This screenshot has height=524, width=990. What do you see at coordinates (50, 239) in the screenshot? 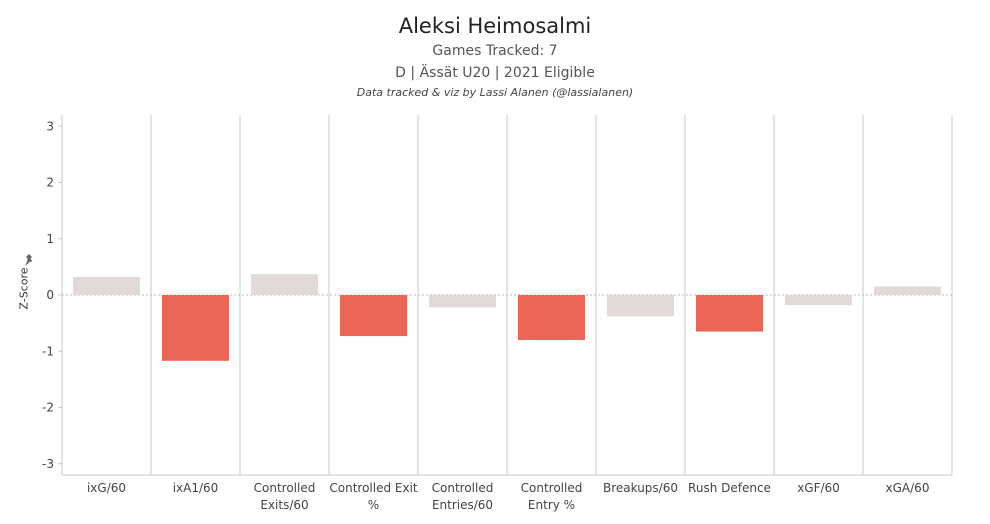
I see `y-tick-label: 1` at bounding box center [50, 239].